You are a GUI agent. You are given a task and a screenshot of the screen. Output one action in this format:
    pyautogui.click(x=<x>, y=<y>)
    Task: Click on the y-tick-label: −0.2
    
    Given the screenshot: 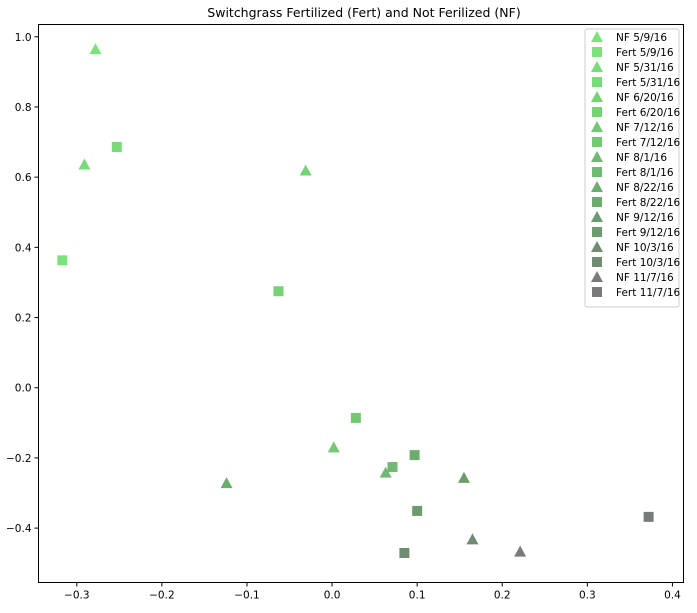 What is the action you would take?
    pyautogui.click(x=19, y=459)
    